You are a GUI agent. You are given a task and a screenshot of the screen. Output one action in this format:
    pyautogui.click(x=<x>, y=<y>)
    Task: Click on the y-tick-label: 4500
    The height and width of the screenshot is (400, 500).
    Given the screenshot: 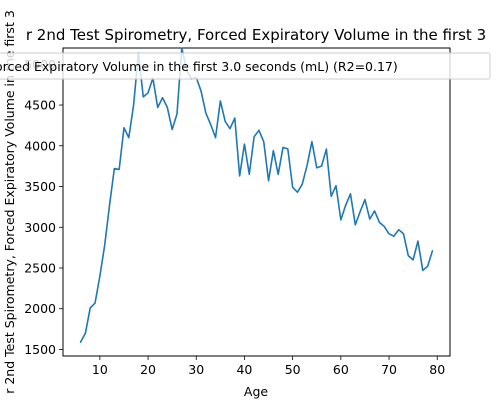 What is the action you would take?
    pyautogui.click(x=40, y=105)
    